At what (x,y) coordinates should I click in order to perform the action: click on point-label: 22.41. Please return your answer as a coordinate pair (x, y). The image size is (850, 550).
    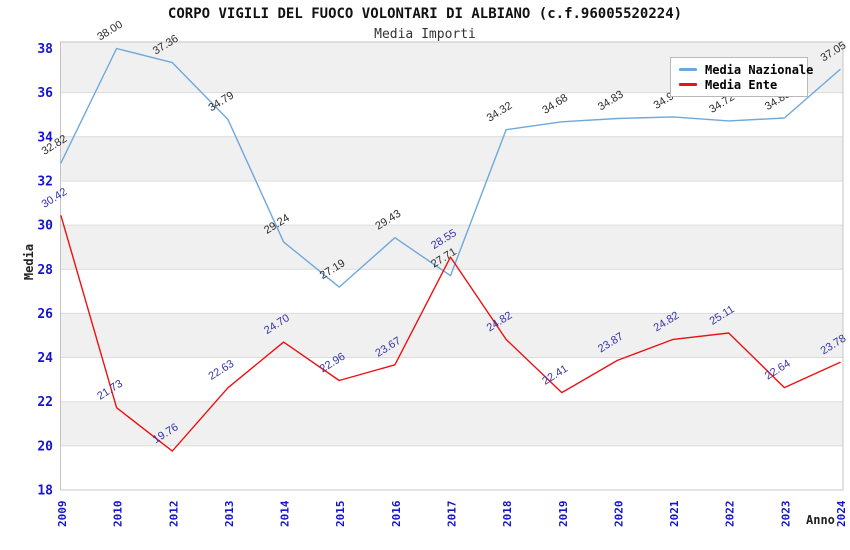
    Looking at the image, I should click on (555, 375).